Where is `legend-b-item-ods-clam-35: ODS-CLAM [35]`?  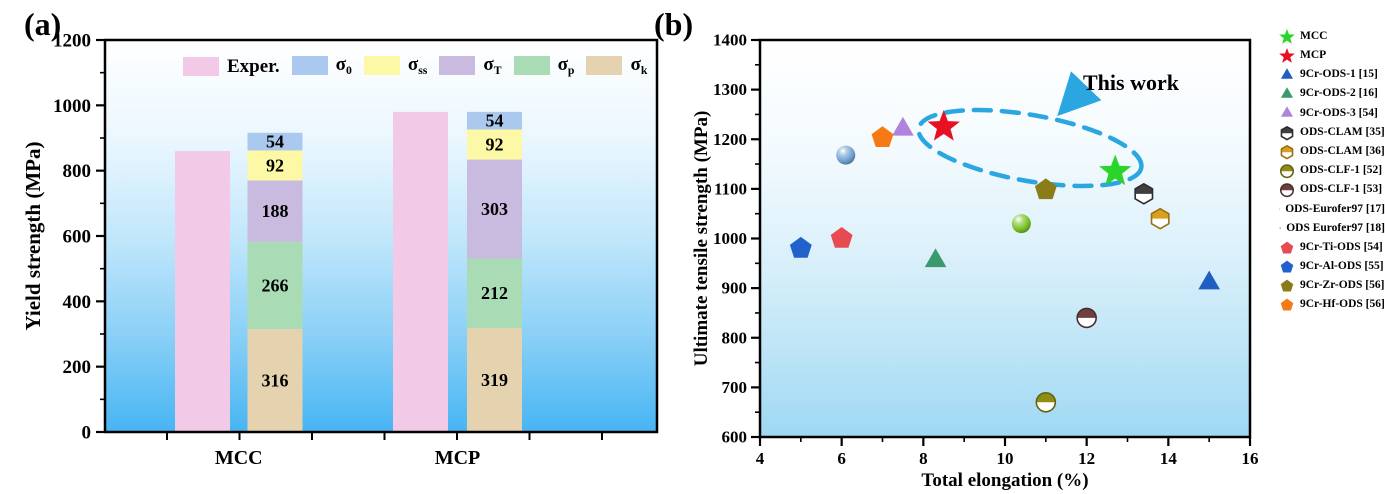 legend-b-item-ods-clam-35: ODS-CLAM [35] is located at coordinates (1332, 132).